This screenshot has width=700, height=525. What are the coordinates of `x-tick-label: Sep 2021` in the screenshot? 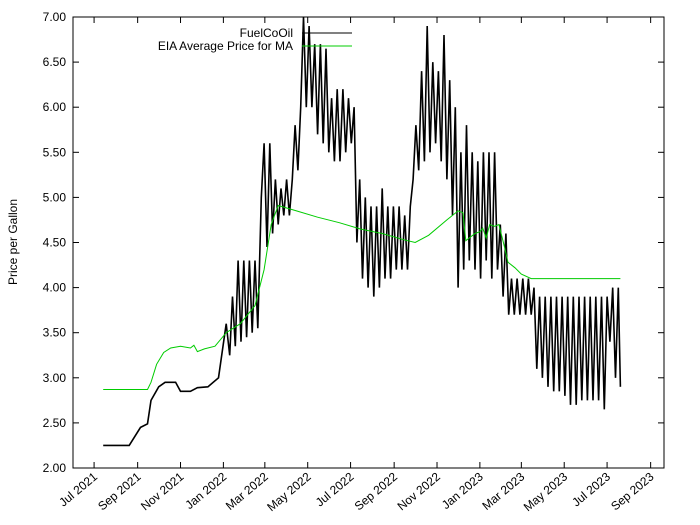 It's located at (119, 491).